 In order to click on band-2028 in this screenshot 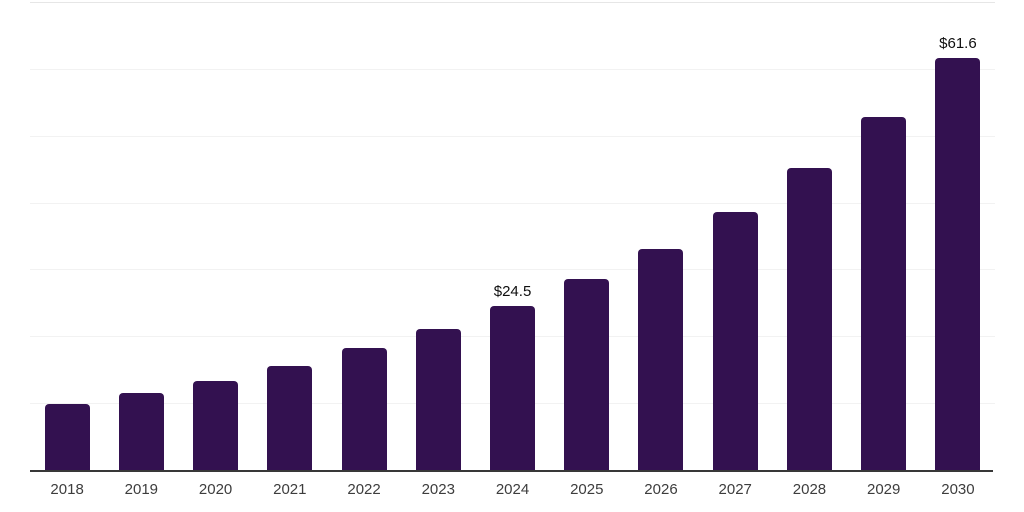, I will do `click(809, 236)`.